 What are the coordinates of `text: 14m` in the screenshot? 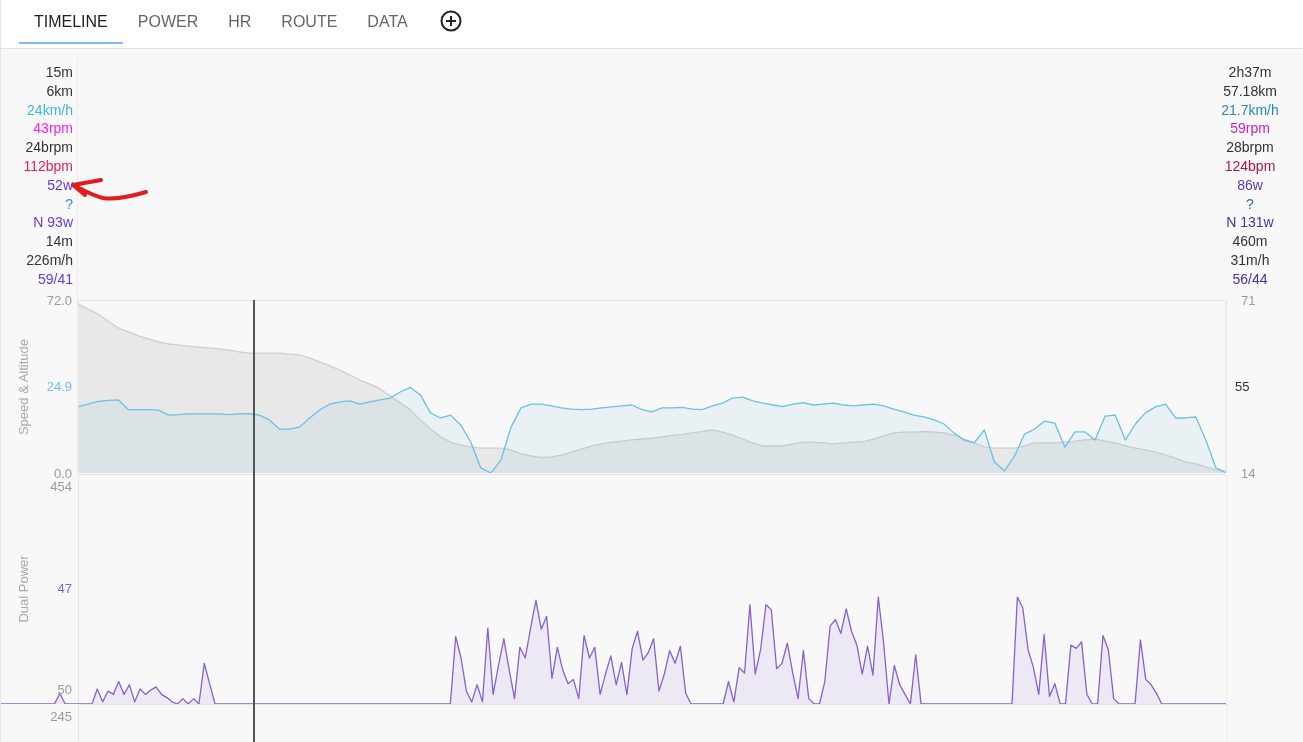 It's located at (58, 241).